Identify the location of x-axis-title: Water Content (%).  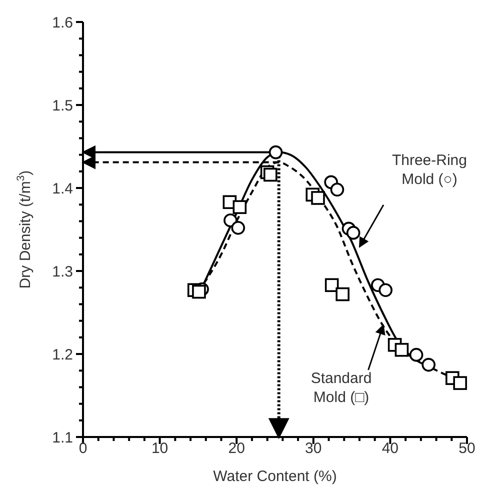
(275, 476).